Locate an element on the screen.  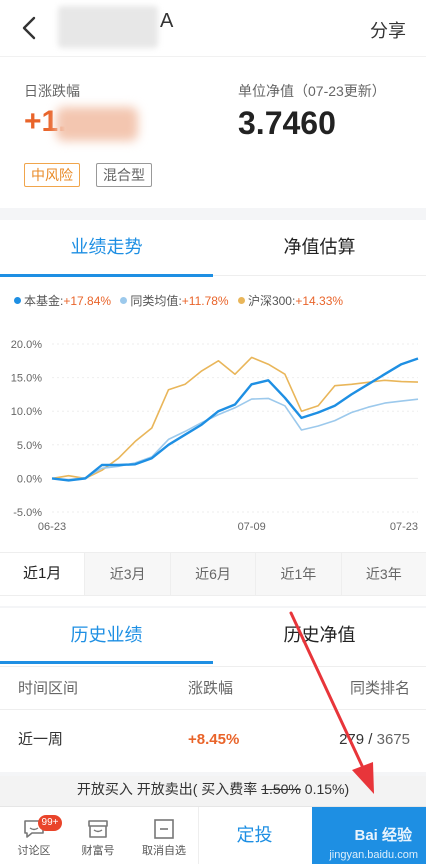
period-1m: 近1月 is located at coordinates (42, 574).